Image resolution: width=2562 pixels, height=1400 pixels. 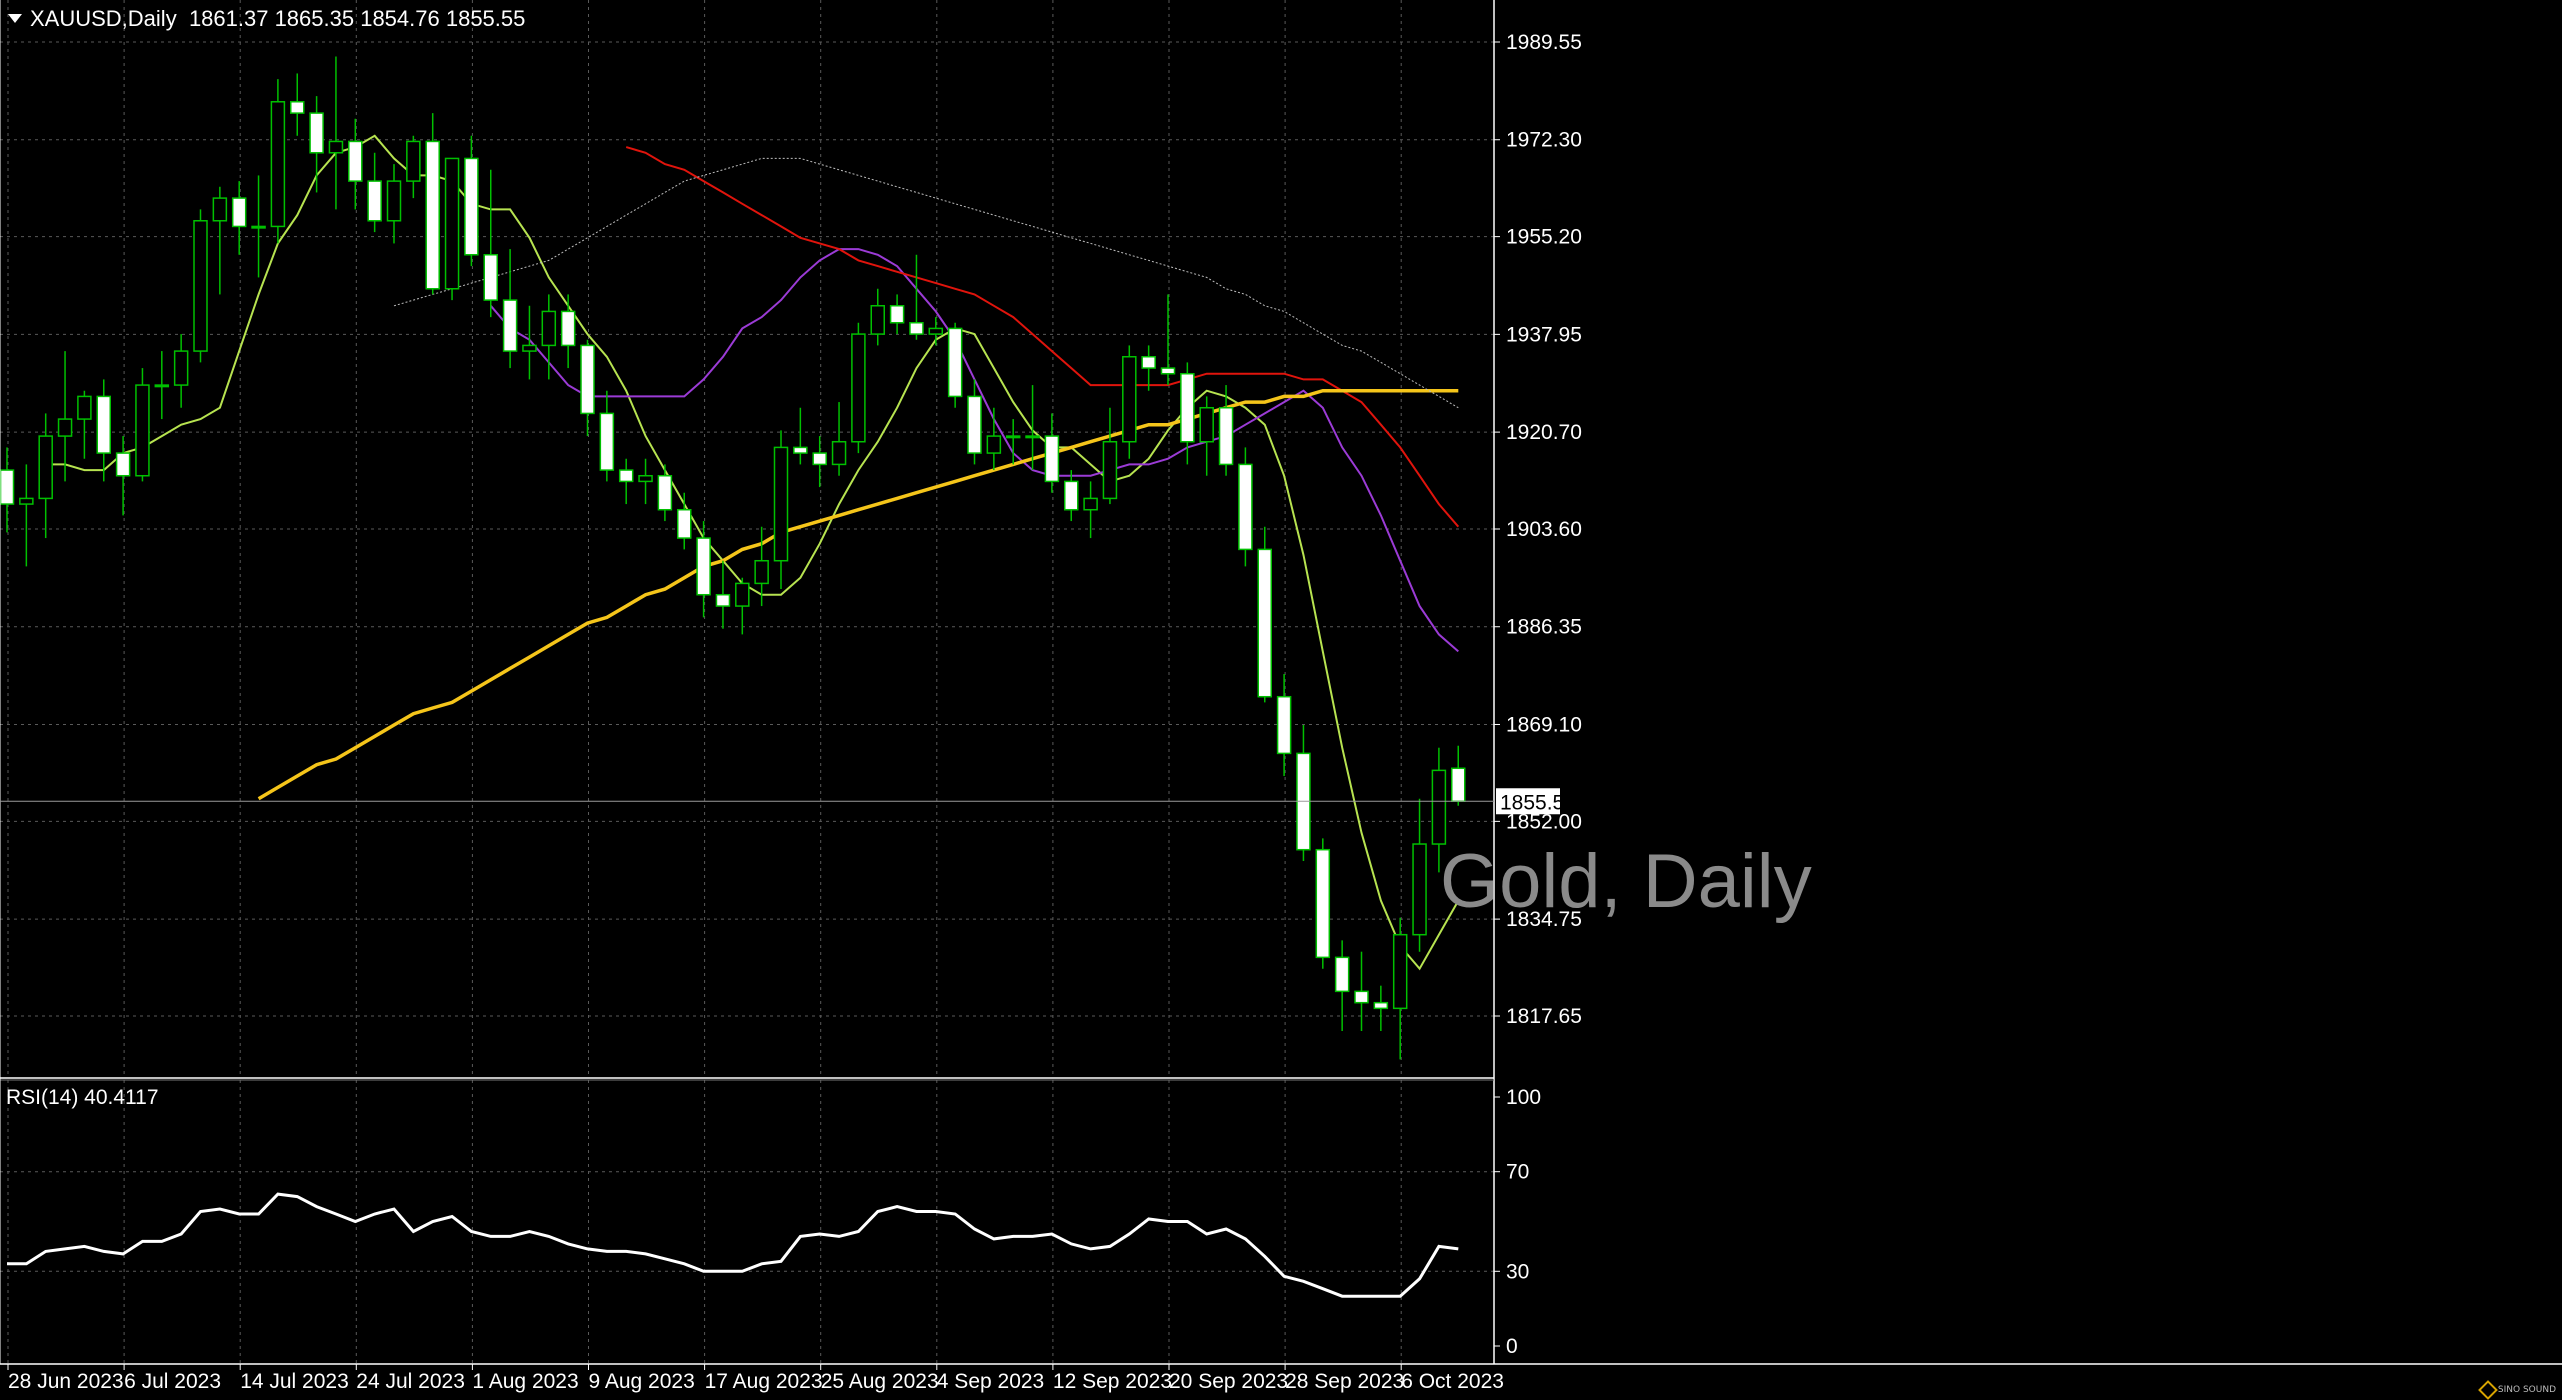 I want to click on x-tick-label: 20 Sep 2023, so click(x=1228, y=1381).